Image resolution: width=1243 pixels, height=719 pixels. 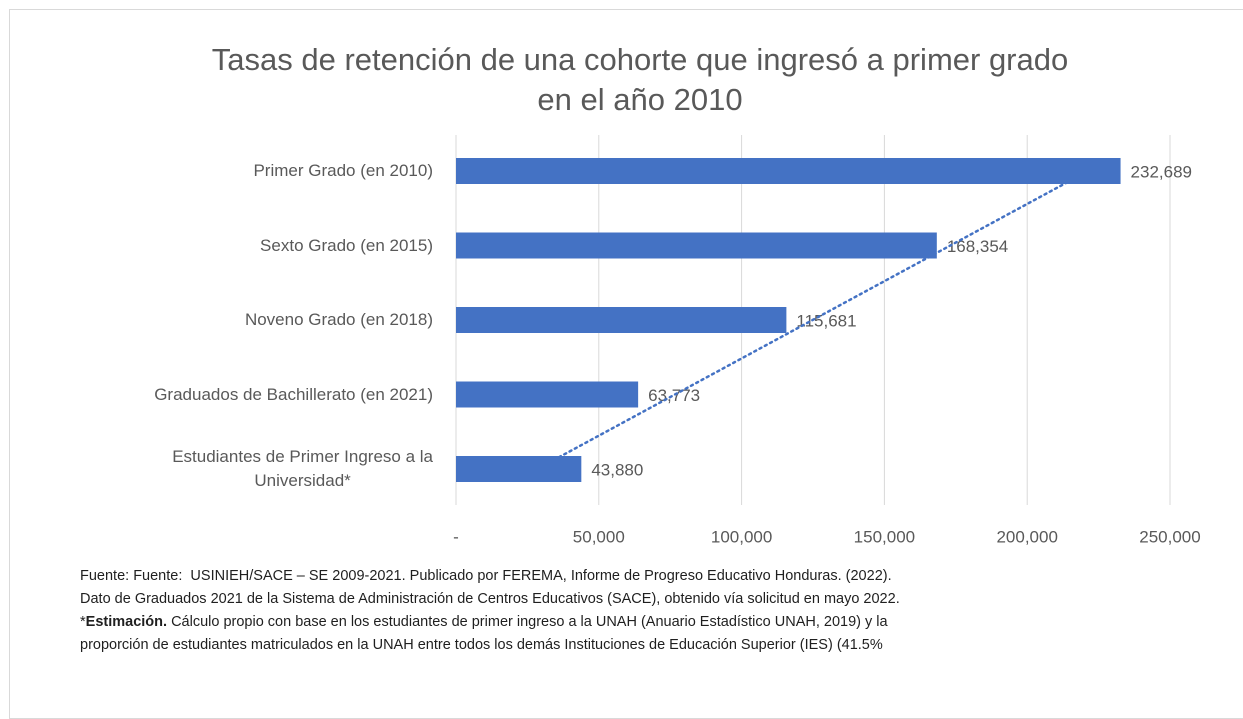 What do you see at coordinates (1169, 536) in the screenshot?
I see `x-tick-label: 250,000` at bounding box center [1169, 536].